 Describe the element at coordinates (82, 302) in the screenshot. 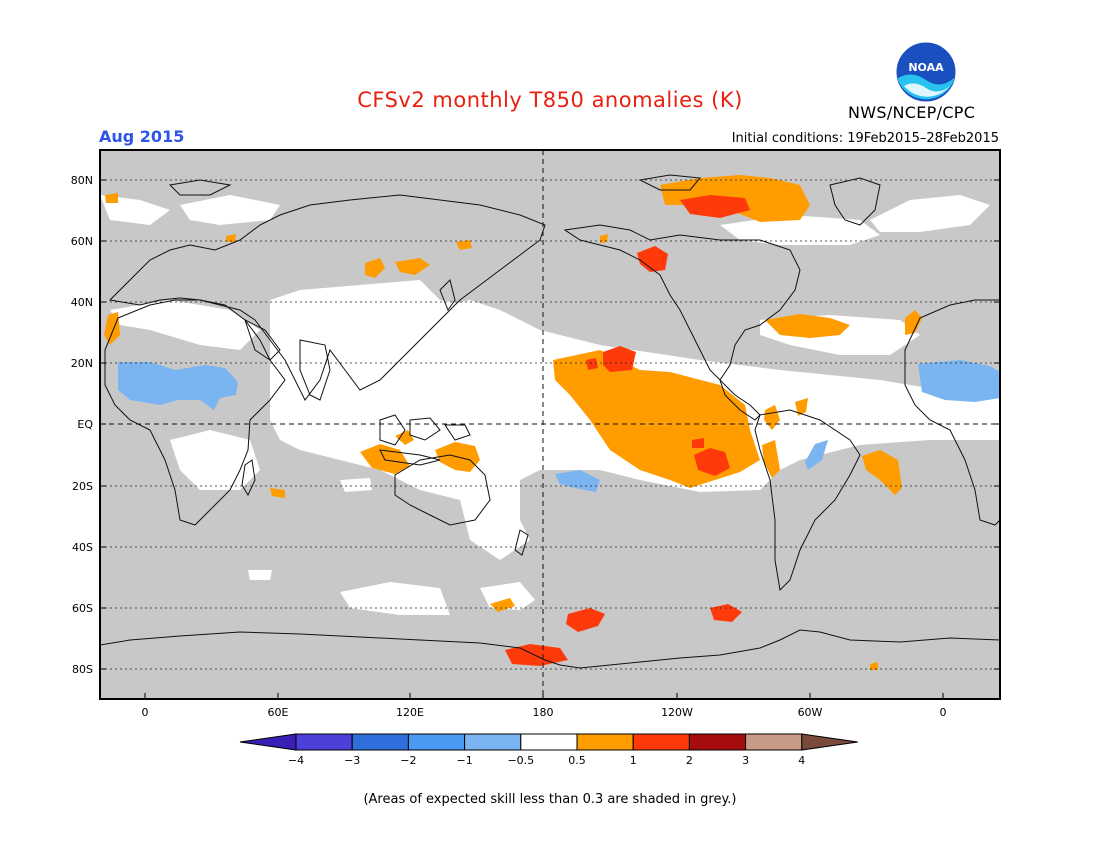

I see `lat-label: 40N` at that location.